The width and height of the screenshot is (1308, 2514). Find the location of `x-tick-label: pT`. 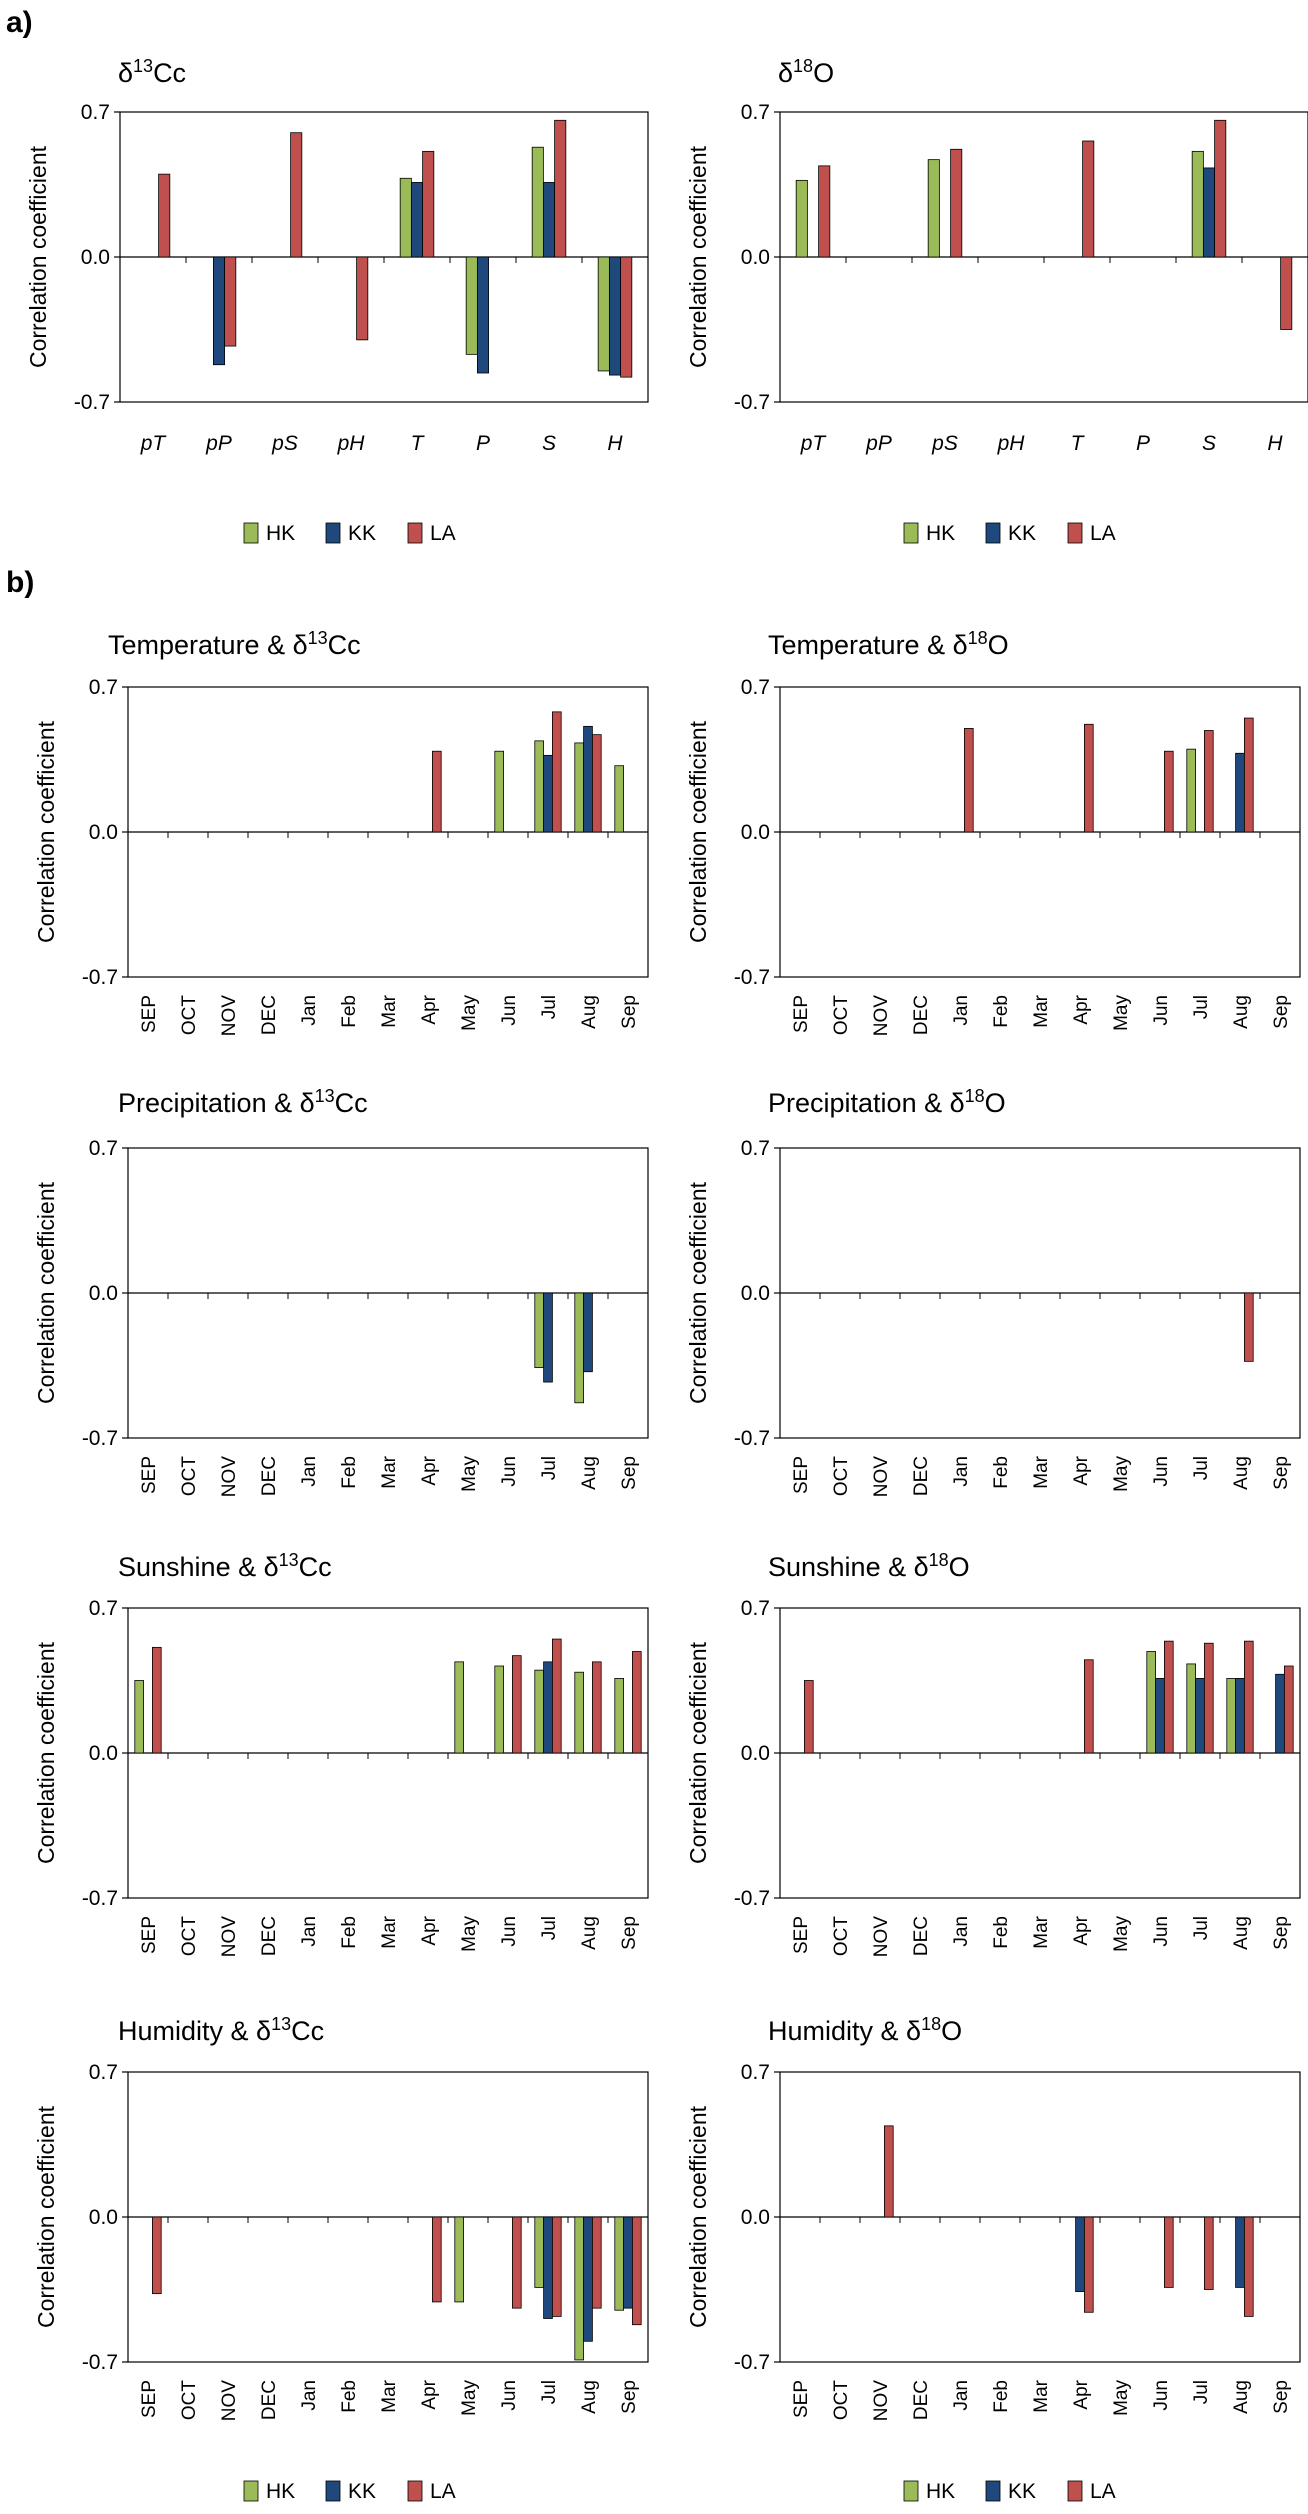

x-tick-label: pT is located at coordinates (154, 443).